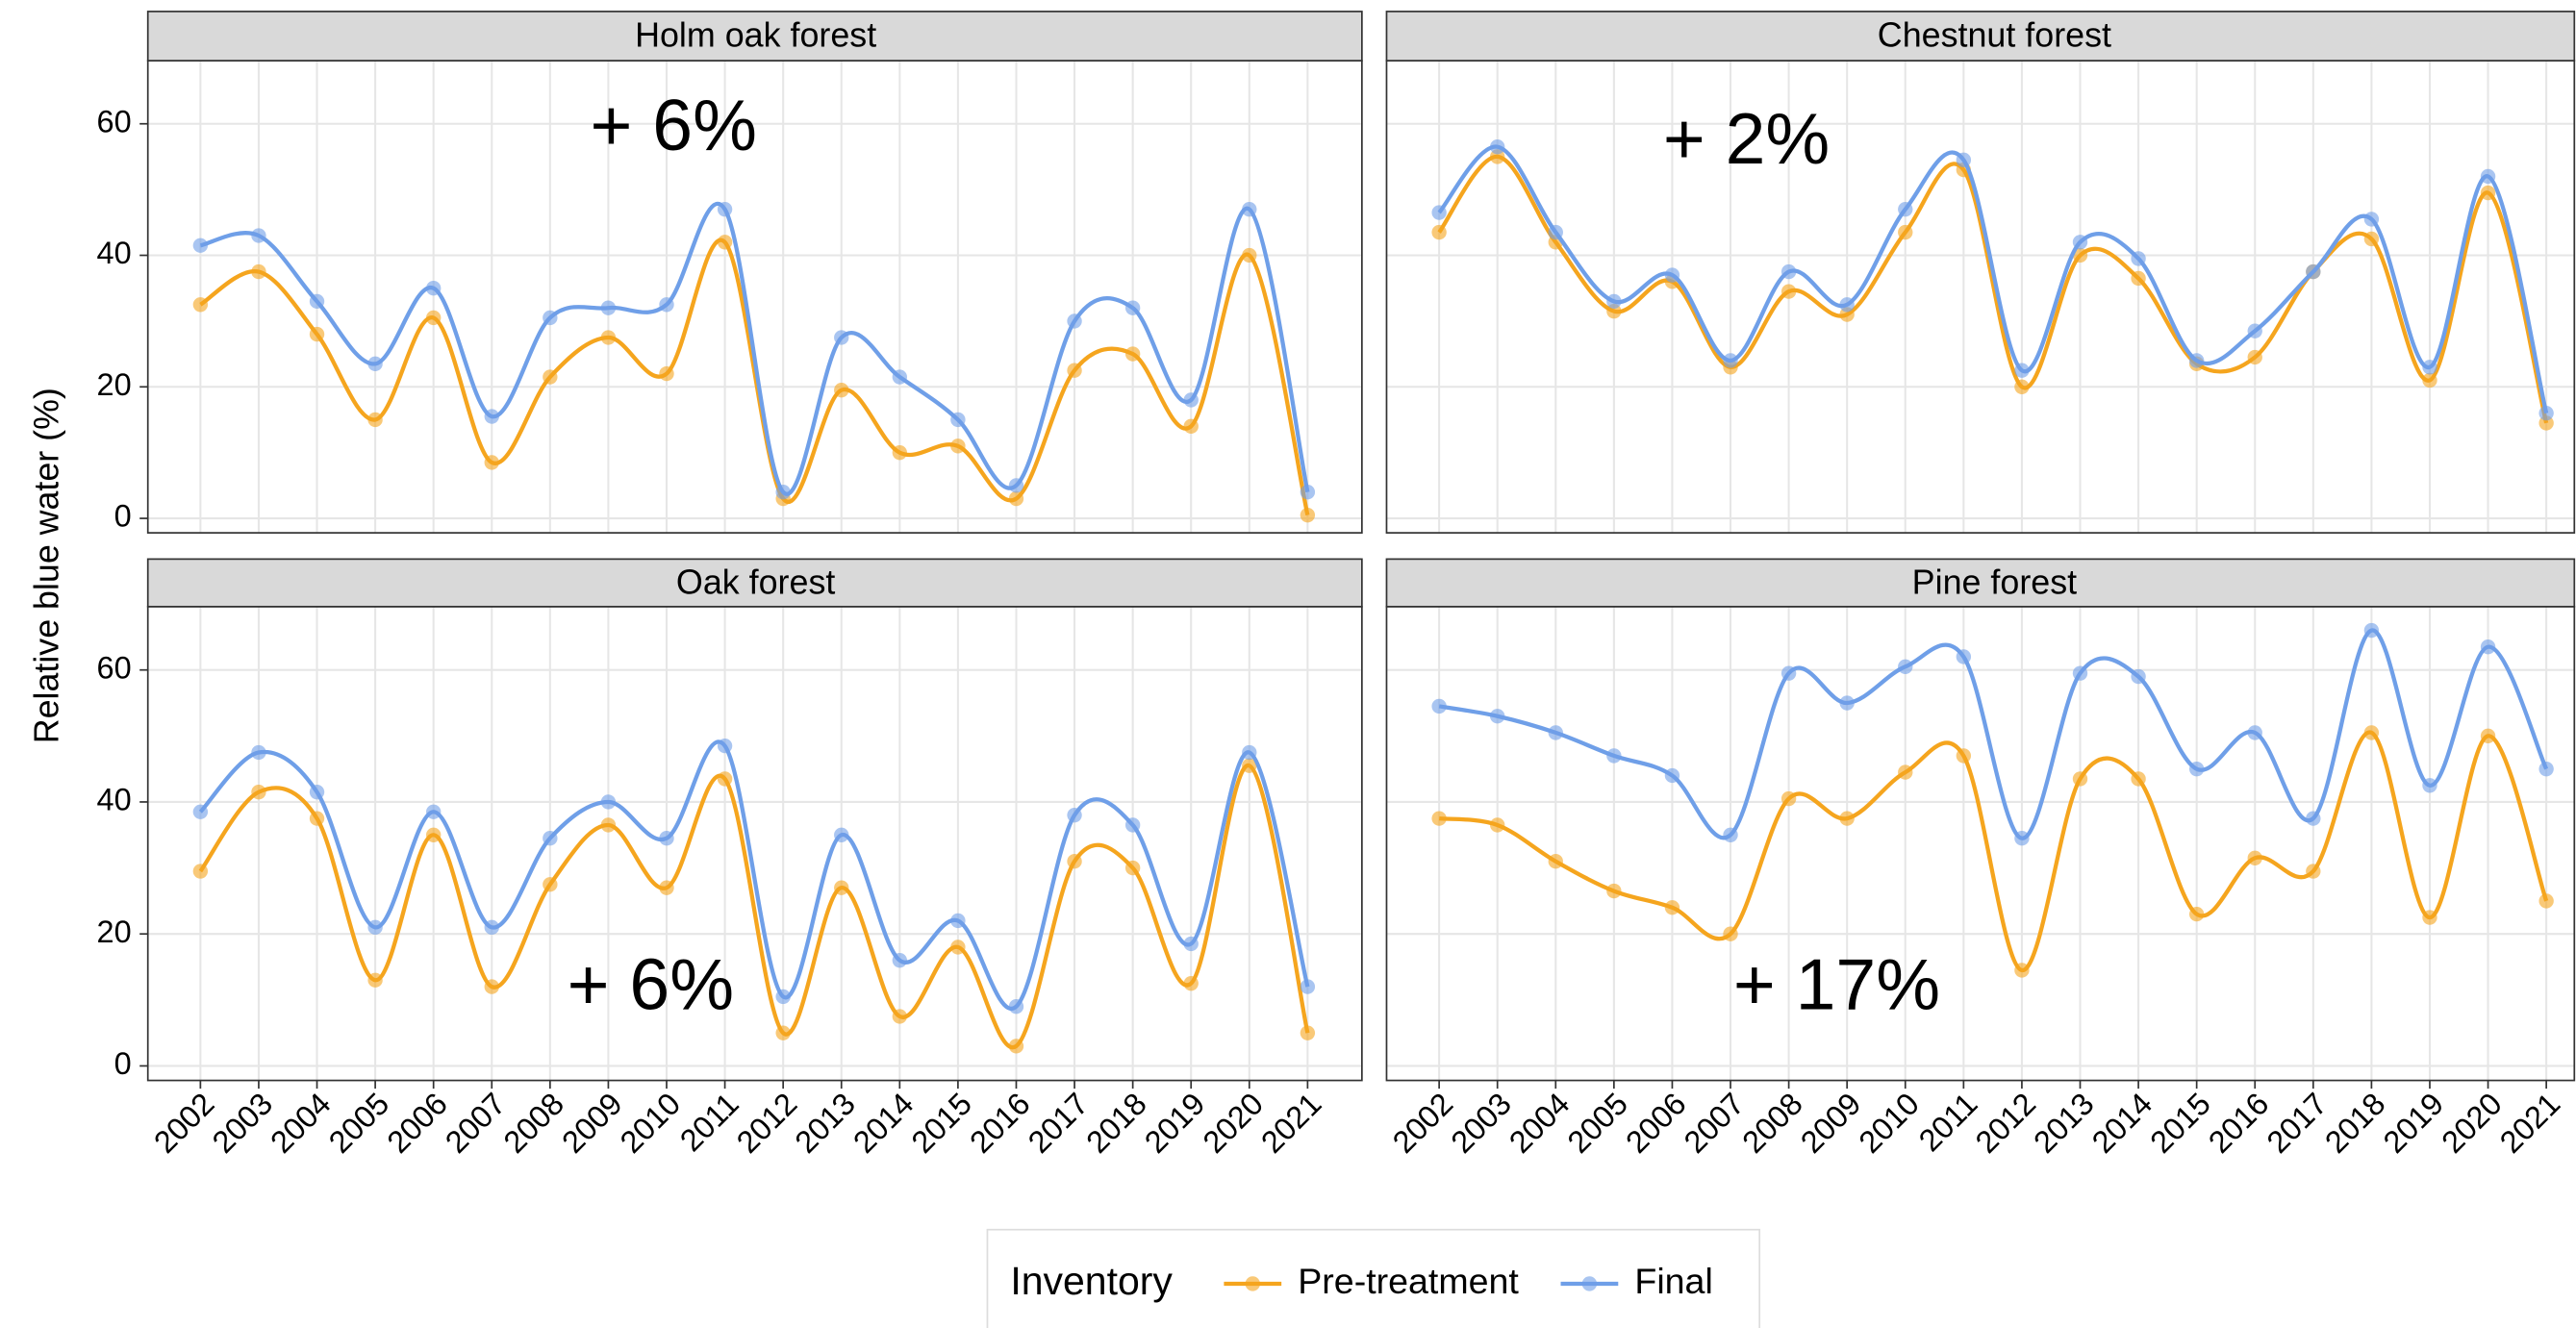 The width and height of the screenshot is (2576, 1328). What do you see at coordinates (1481, 1123) in the screenshot?
I see `x-tick-label: 2003` at bounding box center [1481, 1123].